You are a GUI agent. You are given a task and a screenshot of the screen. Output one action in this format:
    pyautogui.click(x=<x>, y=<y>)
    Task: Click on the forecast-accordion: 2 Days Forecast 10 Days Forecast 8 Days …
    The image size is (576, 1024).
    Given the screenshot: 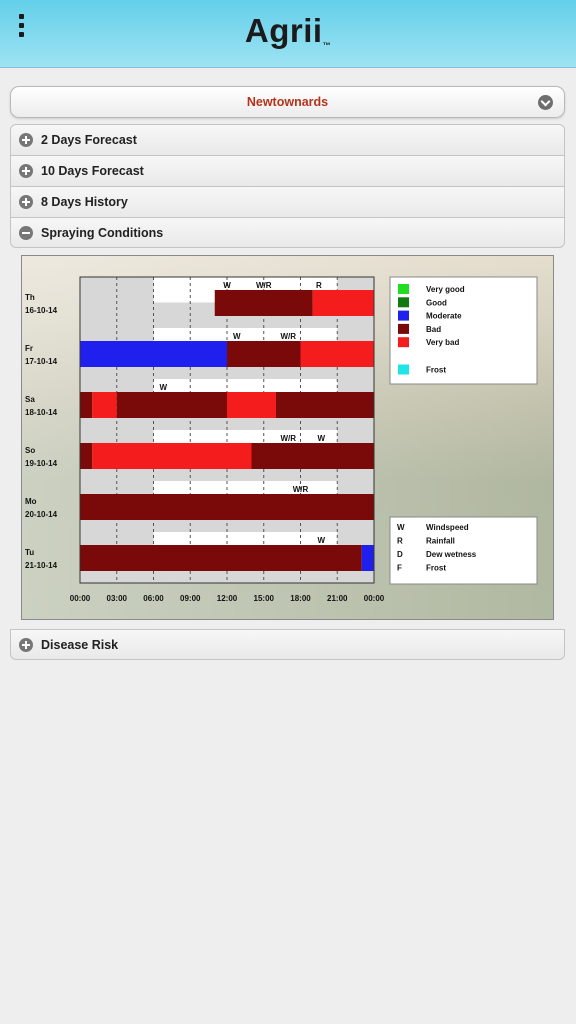 What is the action you would take?
    pyautogui.click(x=287, y=186)
    